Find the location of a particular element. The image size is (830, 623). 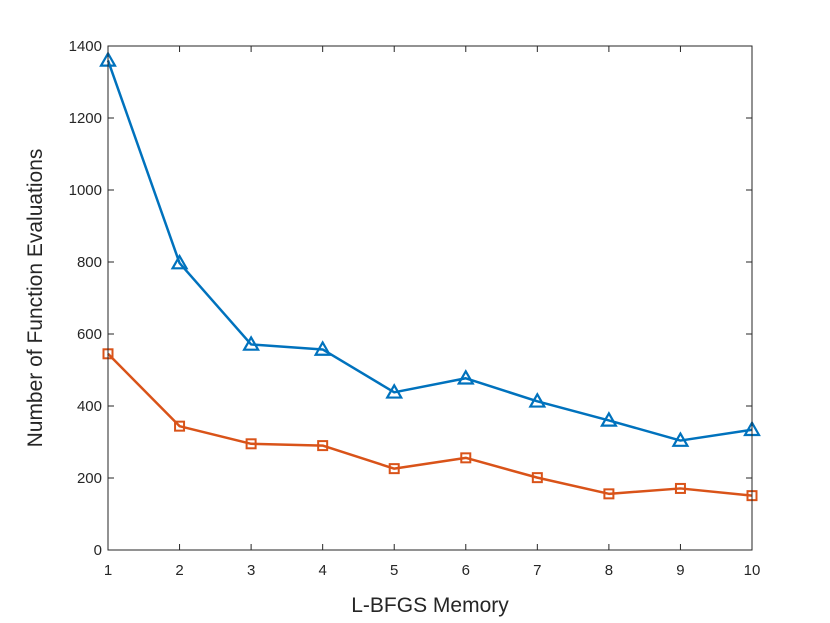

y-tick-label: 400 is located at coordinates (89, 406).